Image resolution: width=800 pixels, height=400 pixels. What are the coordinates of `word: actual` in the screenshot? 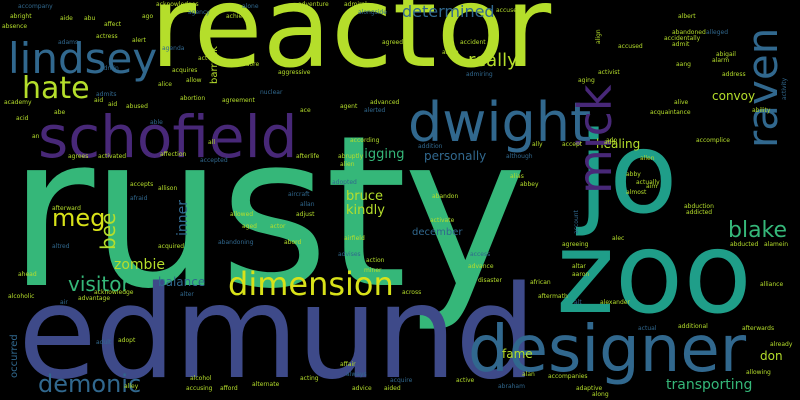 It's located at (647, 328).